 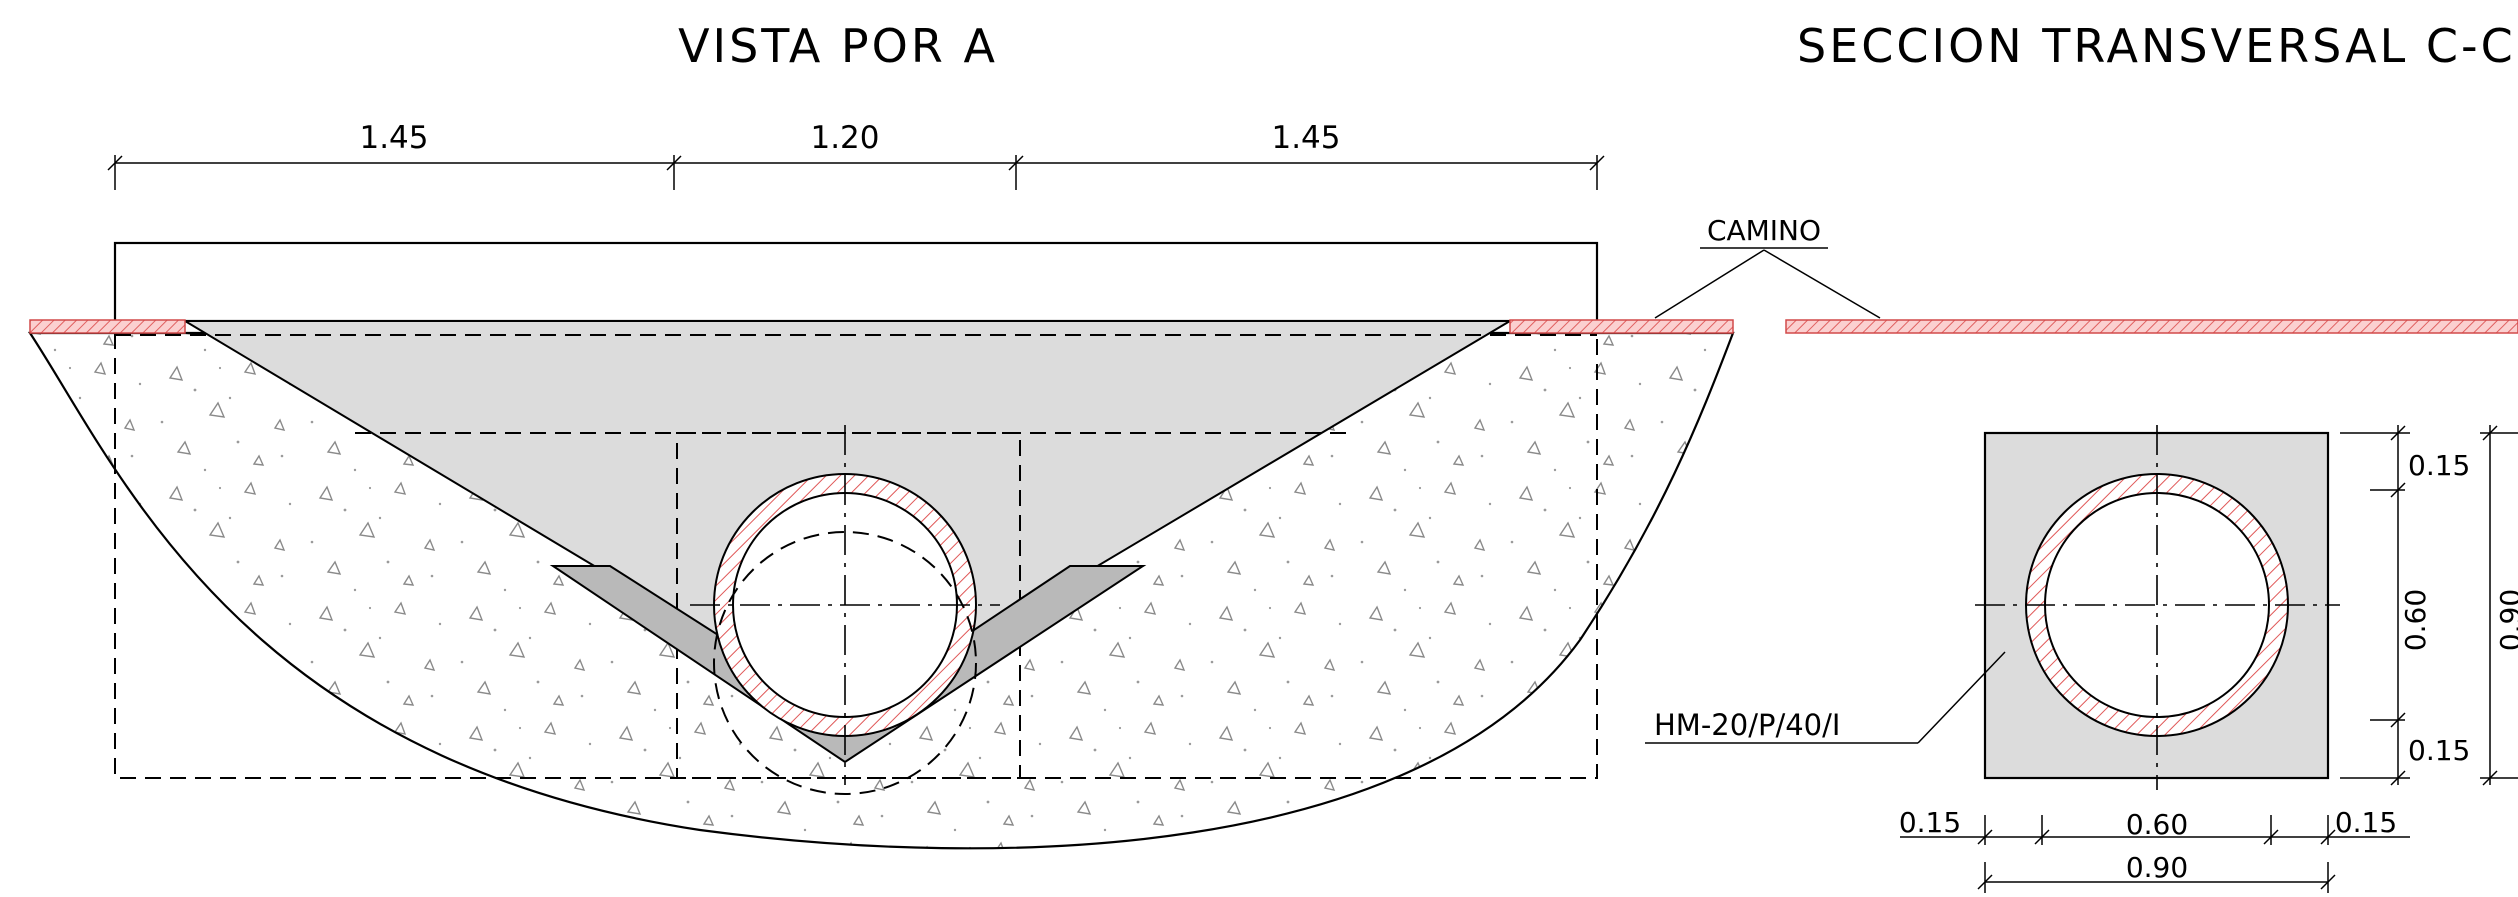 What do you see at coordinates (856, 282) in the screenshot?
I see `headwall-outline` at bounding box center [856, 282].